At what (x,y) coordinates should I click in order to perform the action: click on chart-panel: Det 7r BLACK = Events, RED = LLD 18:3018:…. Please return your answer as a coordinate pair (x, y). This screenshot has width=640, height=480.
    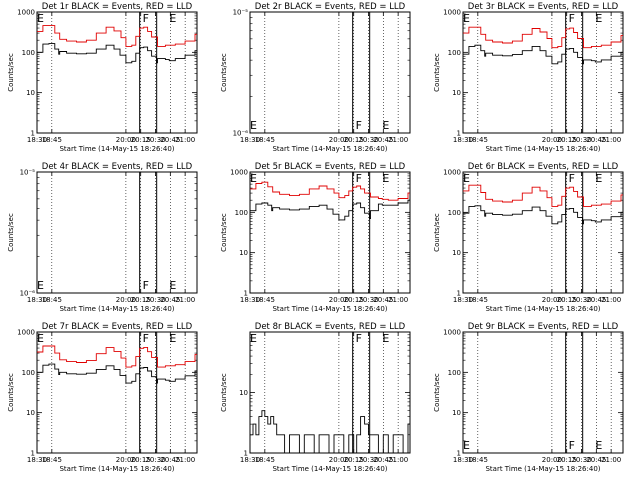
    Looking at the image, I should click on (102, 397).